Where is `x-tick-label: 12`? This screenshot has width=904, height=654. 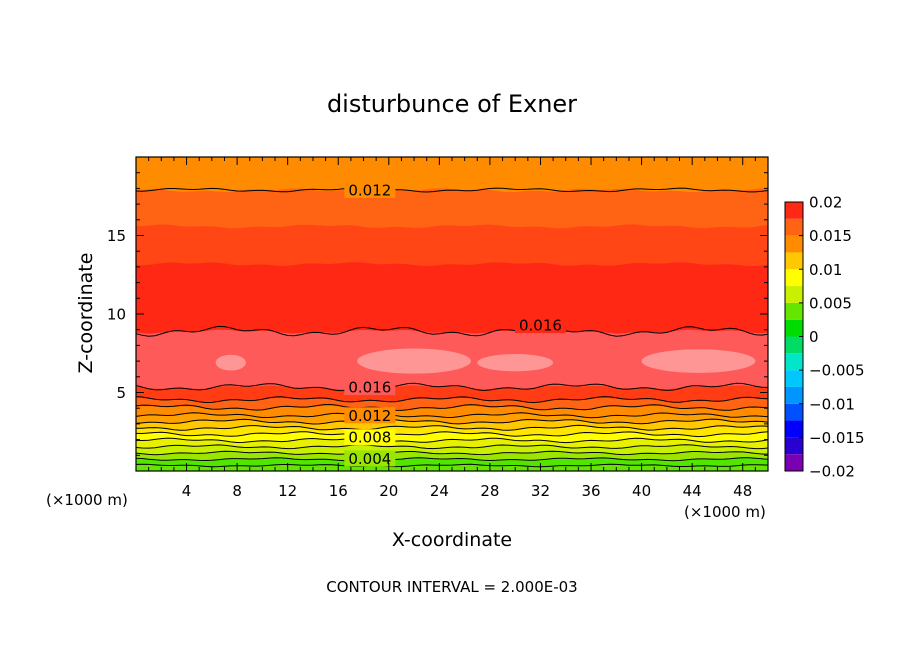 x-tick-label: 12 is located at coordinates (287, 491).